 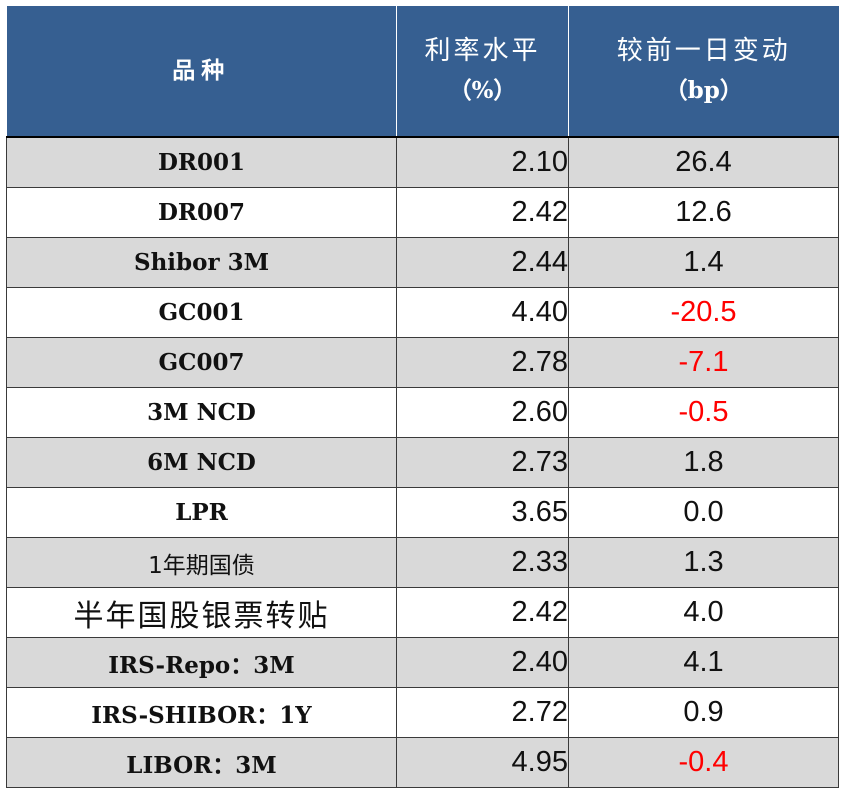 What do you see at coordinates (201, 262) in the screenshot?
I see `row-name: Shibor 3M` at bounding box center [201, 262].